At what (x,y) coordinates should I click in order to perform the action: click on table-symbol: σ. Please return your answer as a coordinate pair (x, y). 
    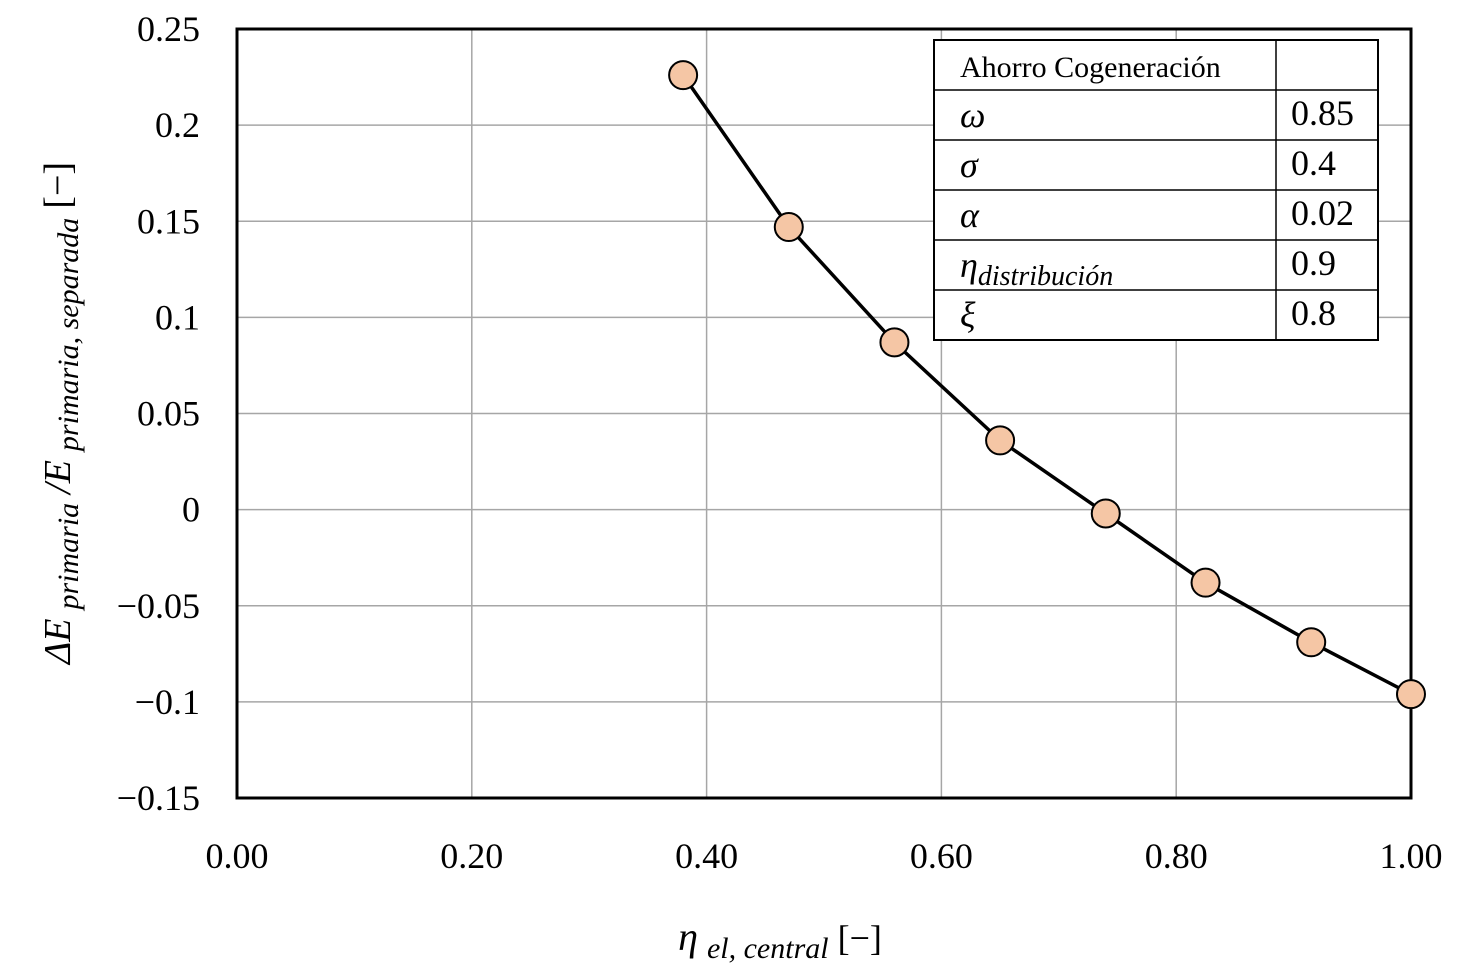
    Looking at the image, I should click on (969, 165).